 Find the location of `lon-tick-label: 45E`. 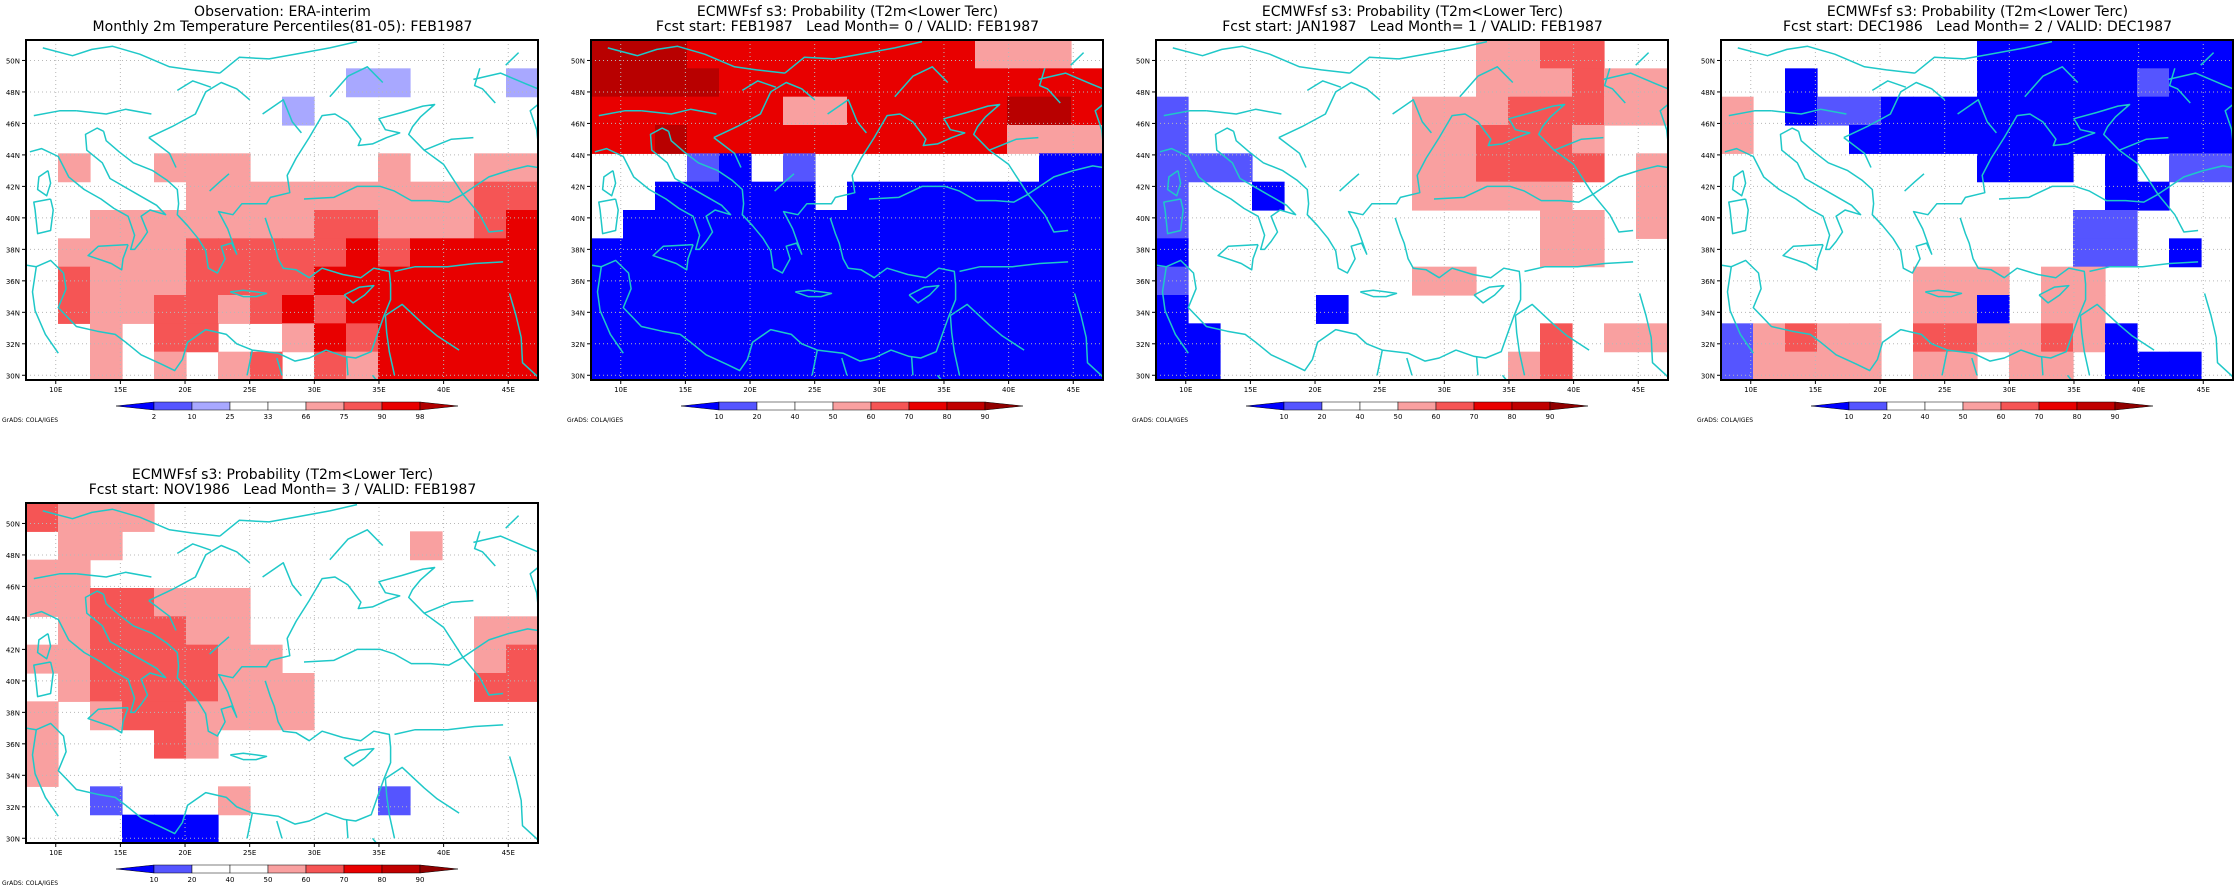

lon-tick-label: 45E is located at coordinates (508, 853).